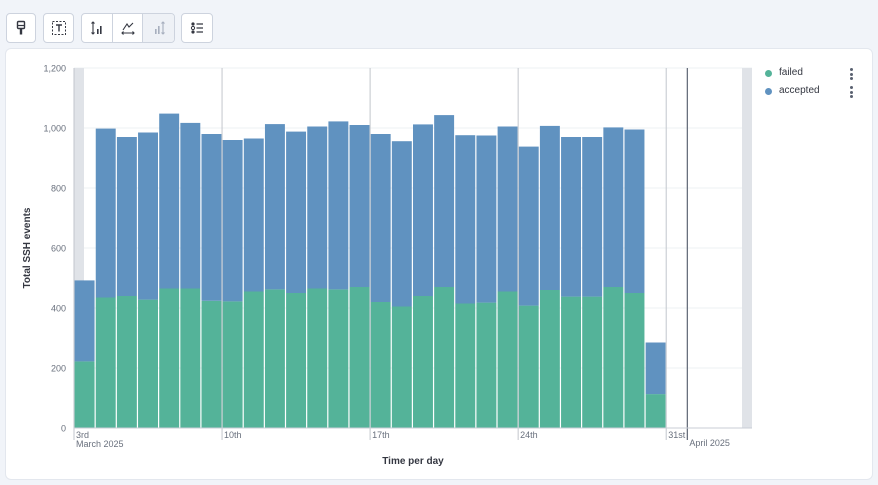  What do you see at coordinates (768, 73) in the screenshot?
I see `legend-swatch-failed` at bounding box center [768, 73].